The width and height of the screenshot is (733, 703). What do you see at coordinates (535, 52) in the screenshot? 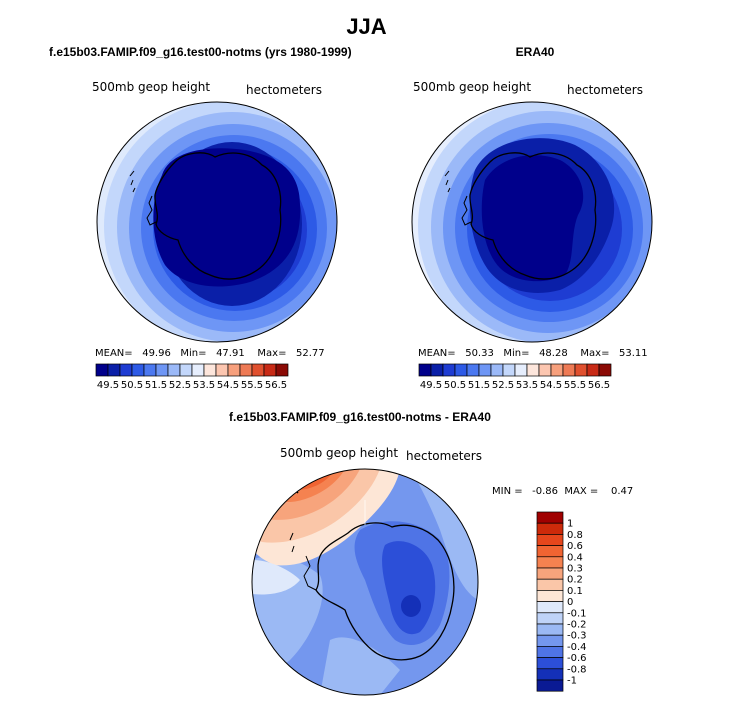
I see `panel2-title: ERA40` at bounding box center [535, 52].